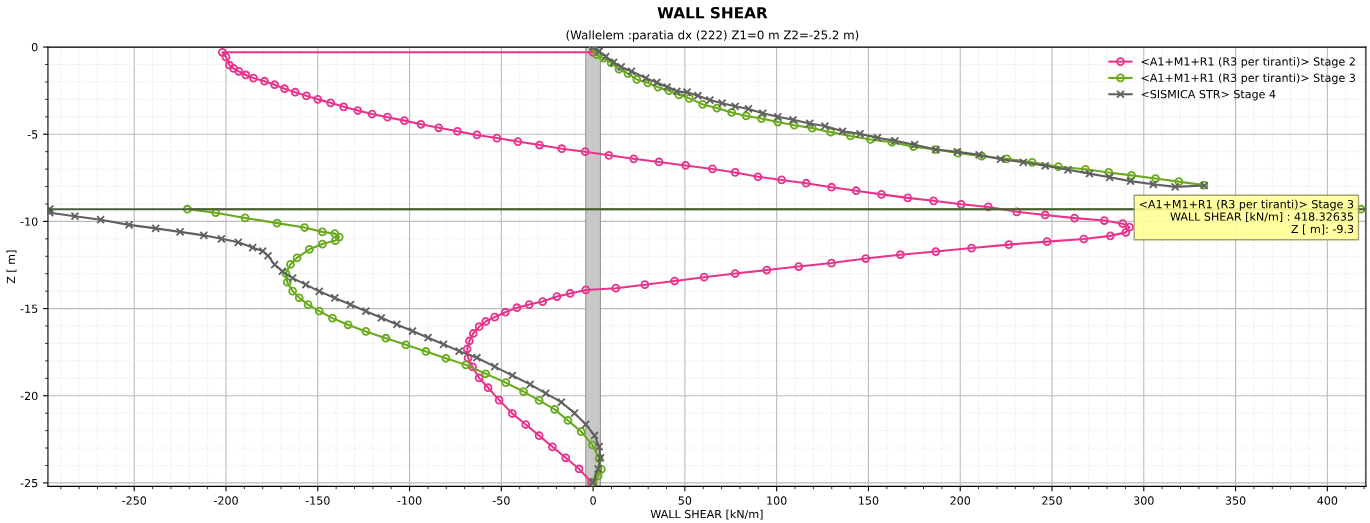 The image size is (1370, 523). Describe the element at coordinates (501, 500) in the screenshot. I see `x-tick-label: -50` at that location.